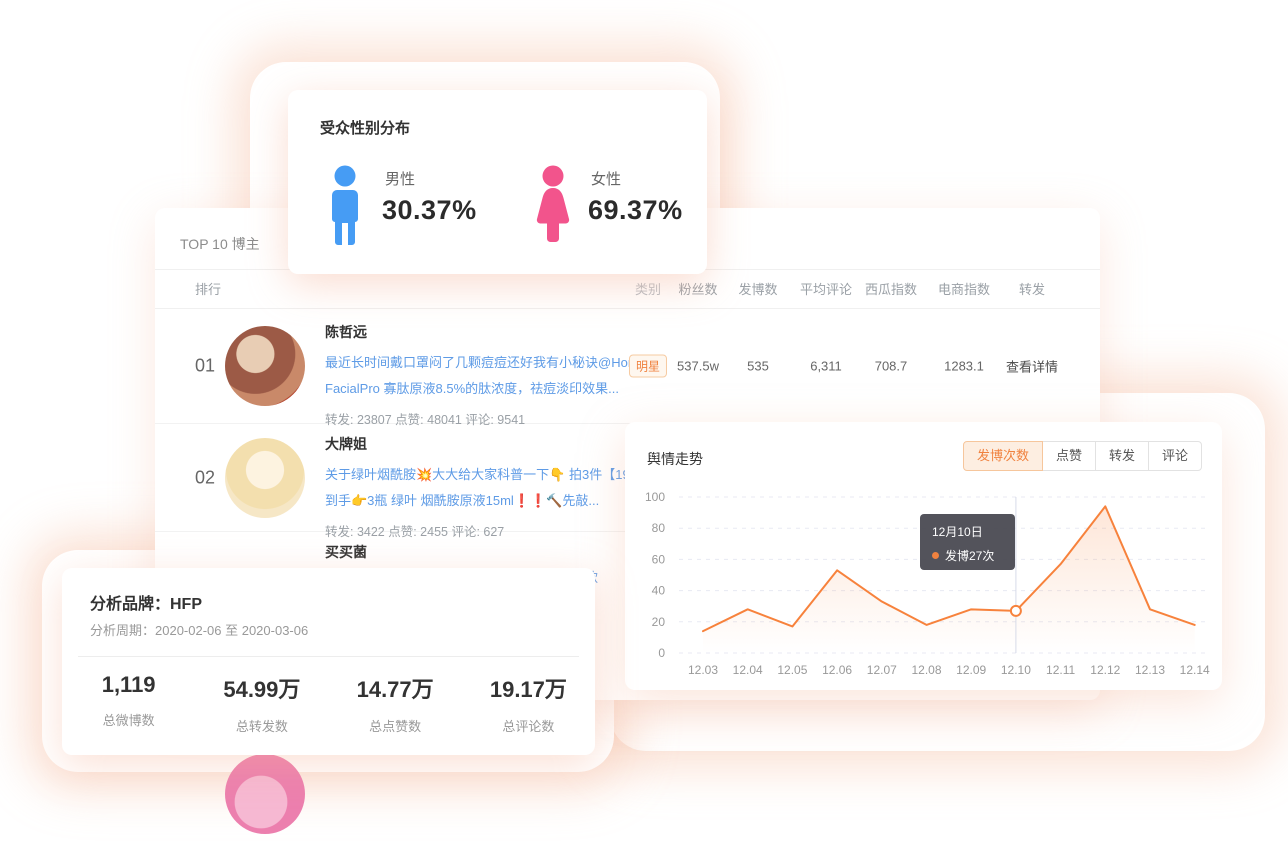  What do you see at coordinates (792, 670) in the screenshot?
I see `svg-text: 12.05` at bounding box center [792, 670].